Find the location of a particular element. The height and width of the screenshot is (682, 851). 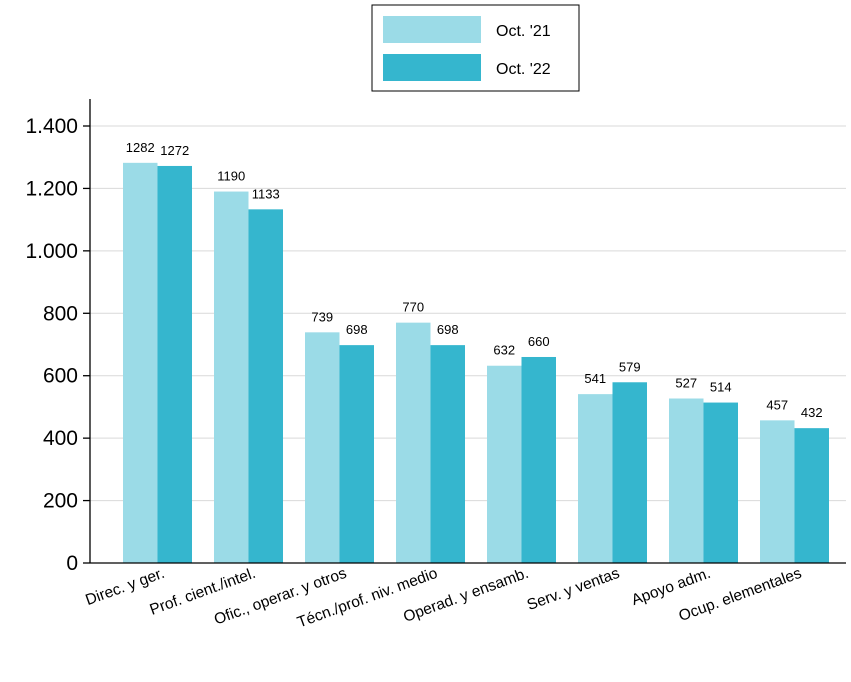

data-label: 541 is located at coordinates (595, 378).